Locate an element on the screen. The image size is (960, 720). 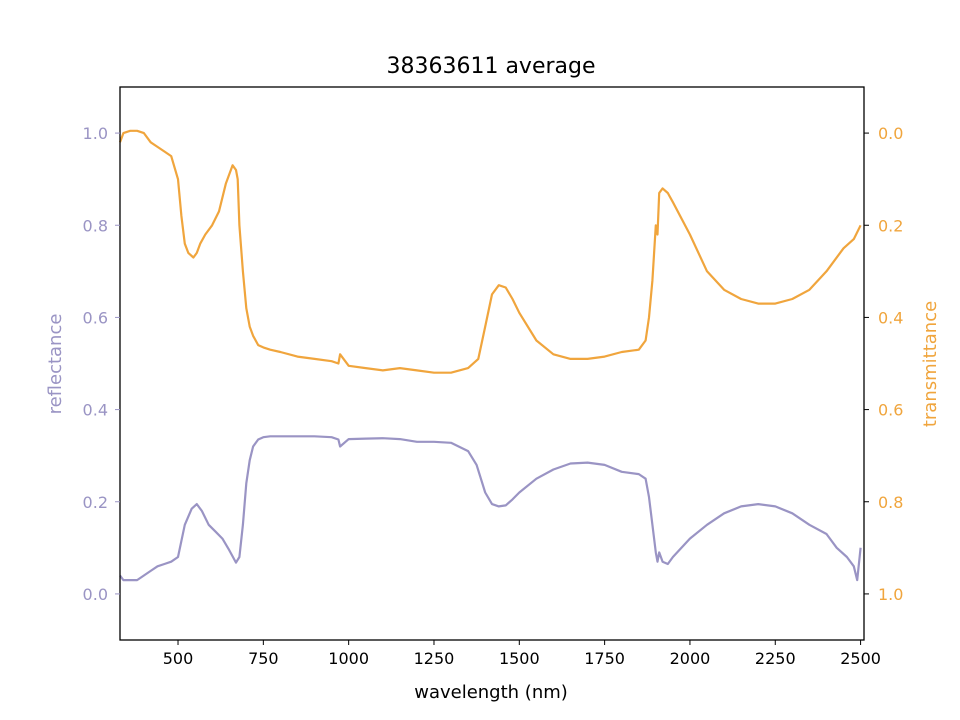
y-right-tick-label: 0.8 is located at coordinates (890, 502).